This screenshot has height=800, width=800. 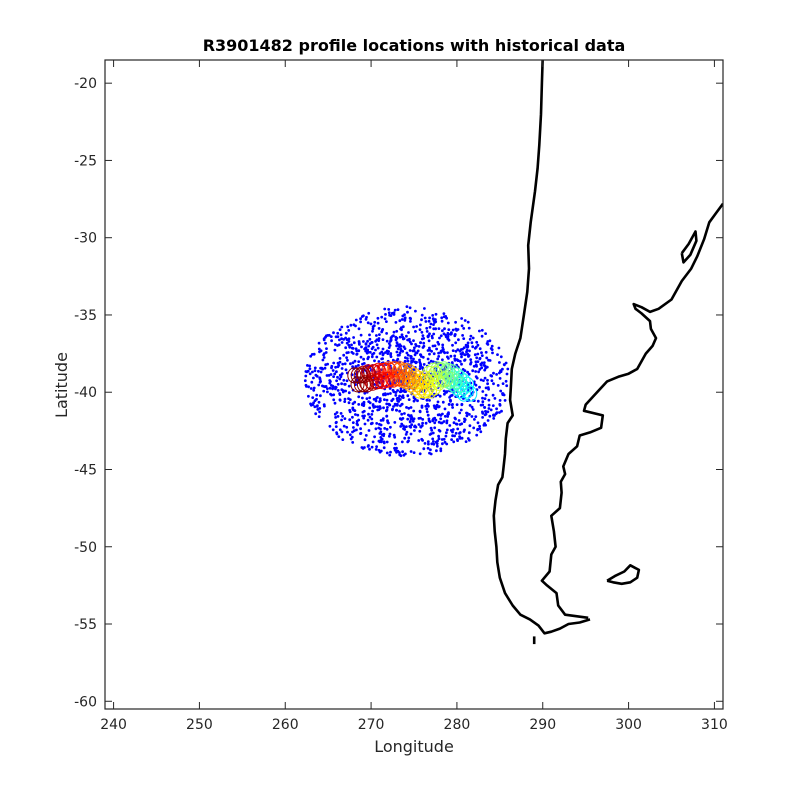 What do you see at coordinates (61, 385) in the screenshot?
I see `y-axis-label: Latitude` at bounding box center [61, 385].